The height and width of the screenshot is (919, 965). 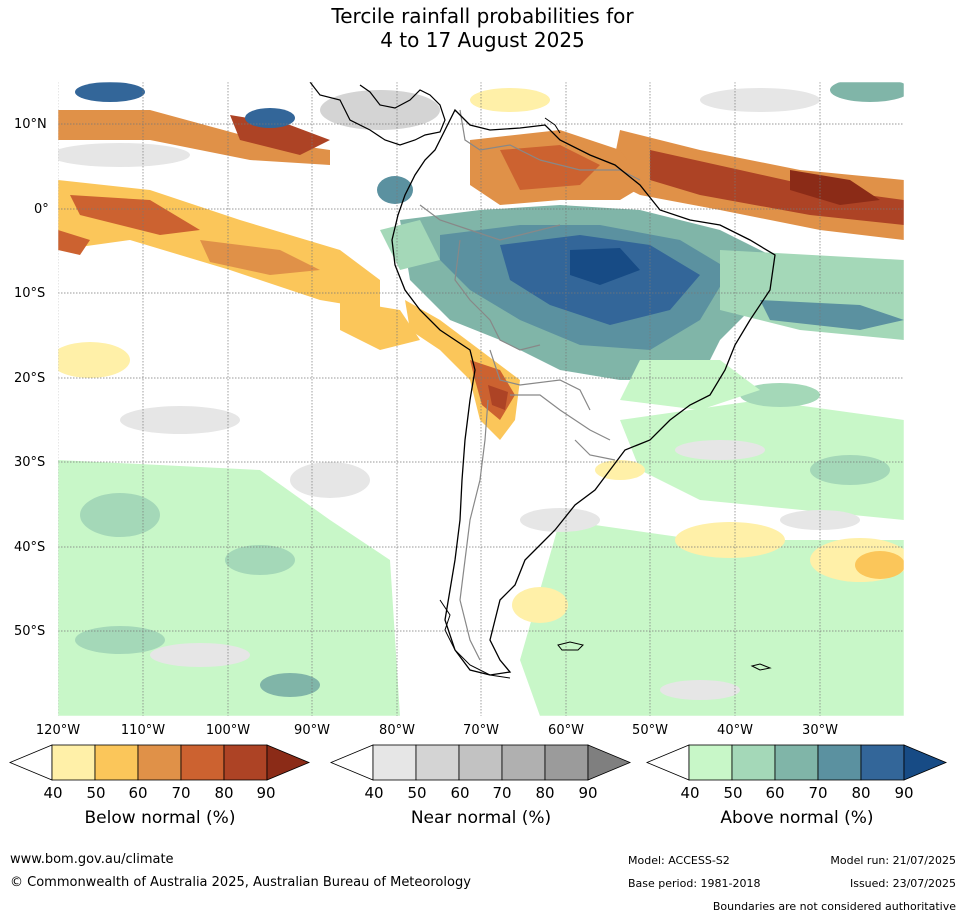 I want to click on colorbars, so click(x=478, y=762).